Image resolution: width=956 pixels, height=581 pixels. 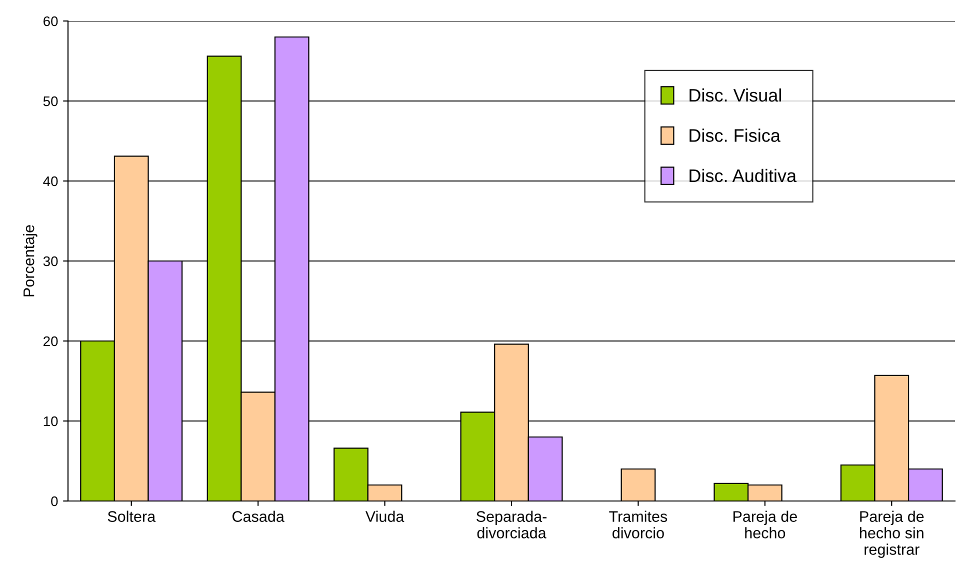 What do you see at coordinates (765, 524) in the screenshot?
I see `x-tick-label: Pareja de hecho` at bounding box center [765, 524].